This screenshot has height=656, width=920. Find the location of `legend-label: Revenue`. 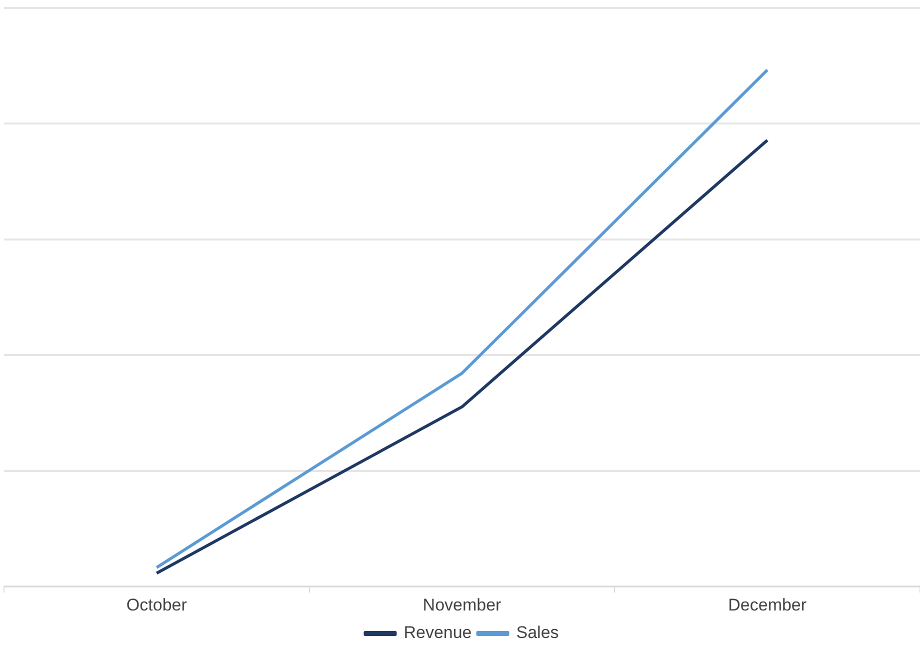

legend-label: Revenue is located at coordinates (438, 632).